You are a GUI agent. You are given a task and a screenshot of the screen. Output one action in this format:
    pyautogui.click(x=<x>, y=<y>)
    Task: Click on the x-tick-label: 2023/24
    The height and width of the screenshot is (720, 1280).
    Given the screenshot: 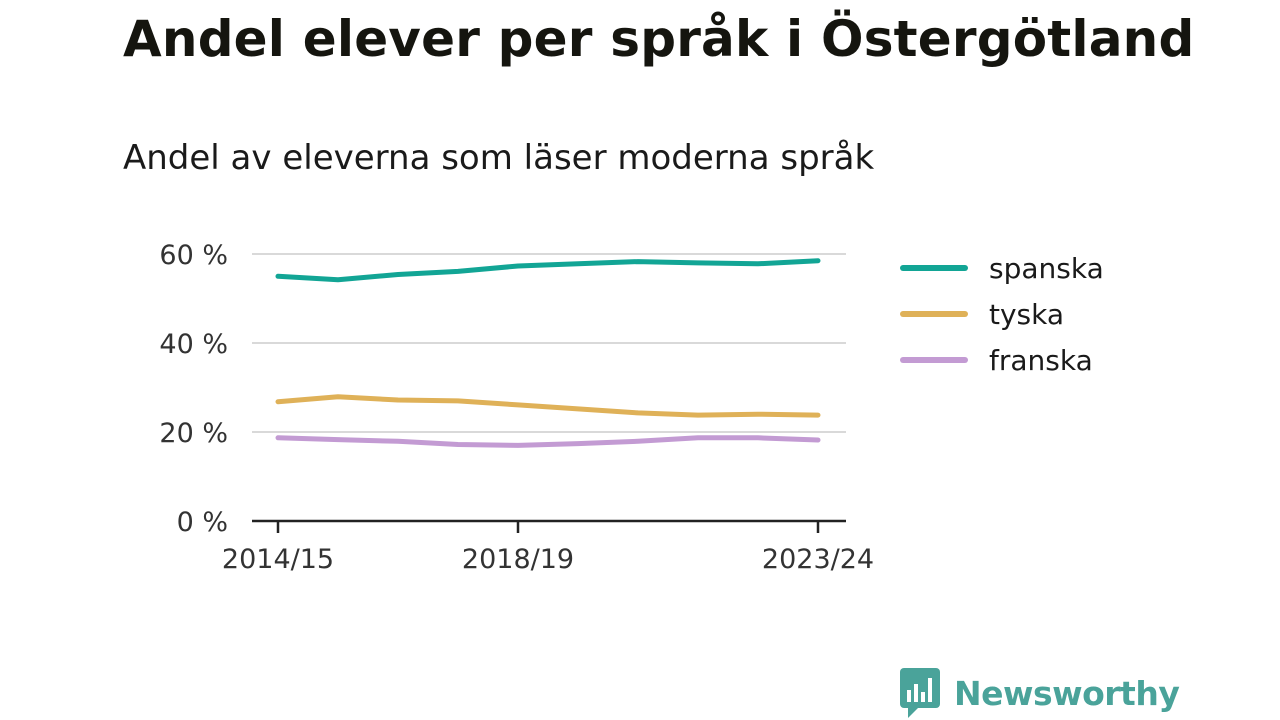 What is the action you would take?
    pyautogui.click(x=818, y=559)
    